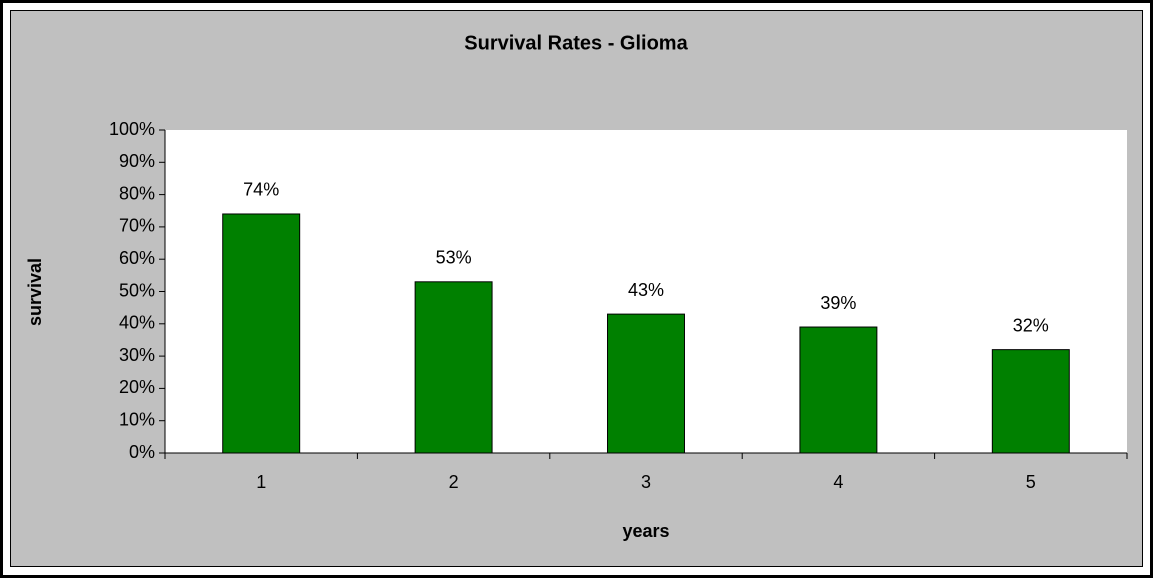 This screenshot has height=578, width=1153. What do you see at coordinates (137, 193) in the screenshot?
I see `y-tick-label: 80%` at bounding box center [137, 193].